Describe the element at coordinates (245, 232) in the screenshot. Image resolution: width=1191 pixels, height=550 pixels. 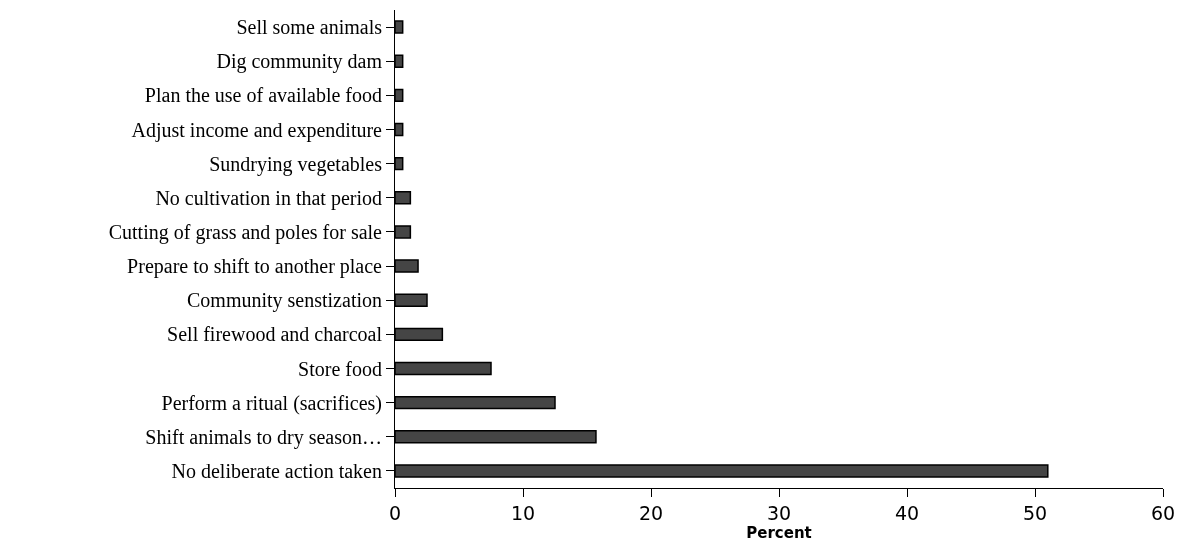
I see `y-tick-label: Cutting of grass and poles for sale` at that location.